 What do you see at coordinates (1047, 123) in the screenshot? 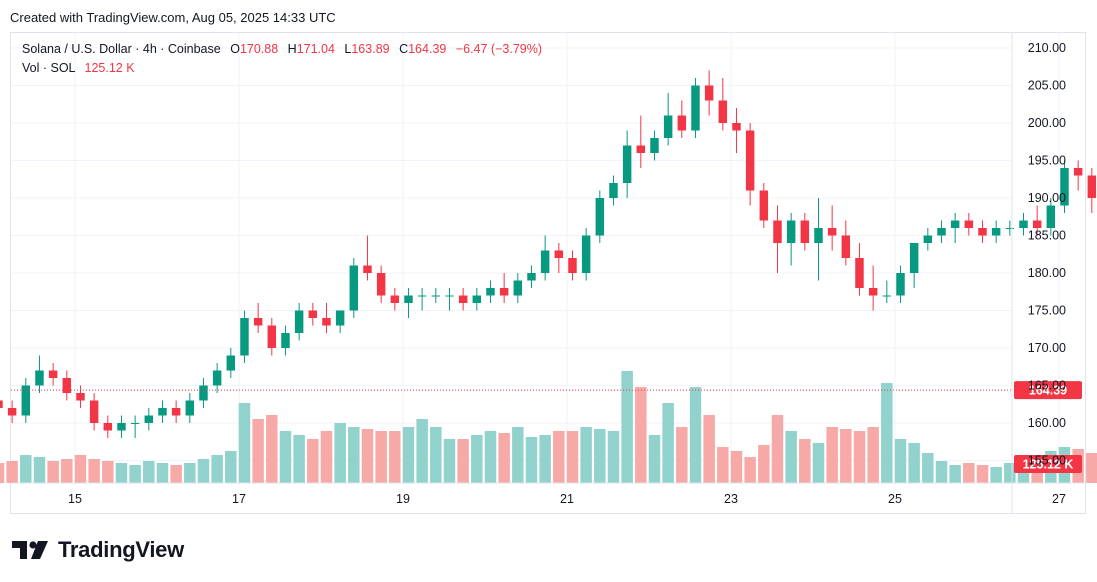
I see `y-tick-label: 200.00` at bounding box center [1047, 123].